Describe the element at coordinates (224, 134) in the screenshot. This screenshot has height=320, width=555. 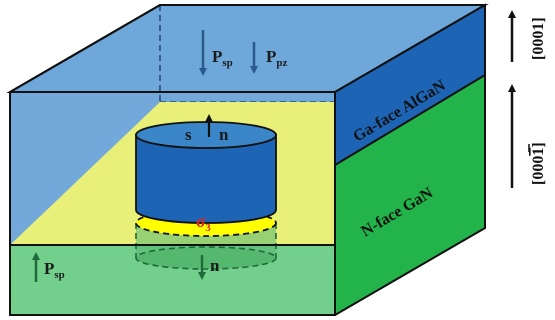
I see `n-top-label: n` at that location.